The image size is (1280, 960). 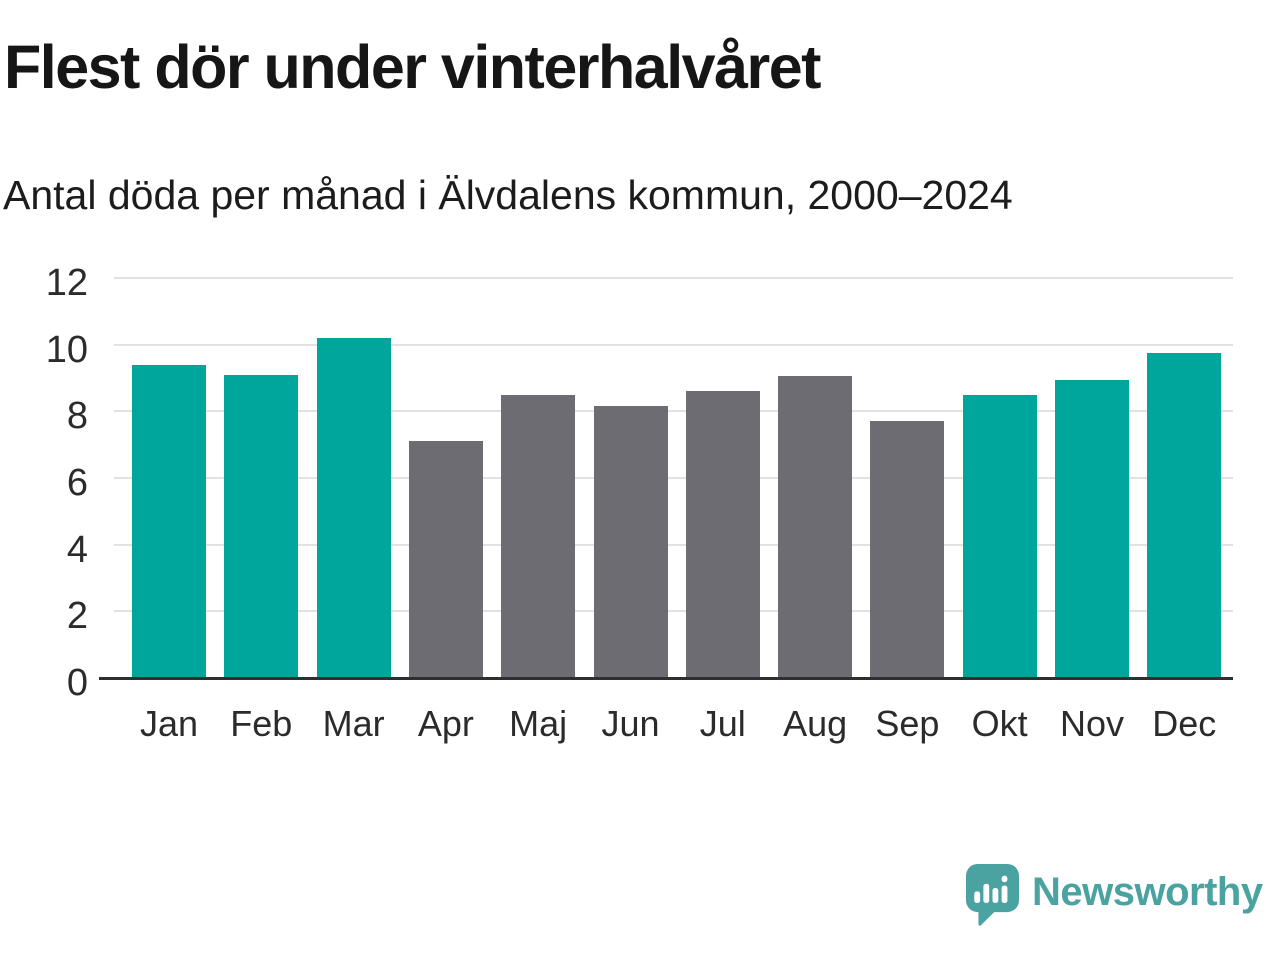 What do you see at coordinates (1184, 515) in the screenshot?
I see `bar-dec` at bounding box center [1184, 515].